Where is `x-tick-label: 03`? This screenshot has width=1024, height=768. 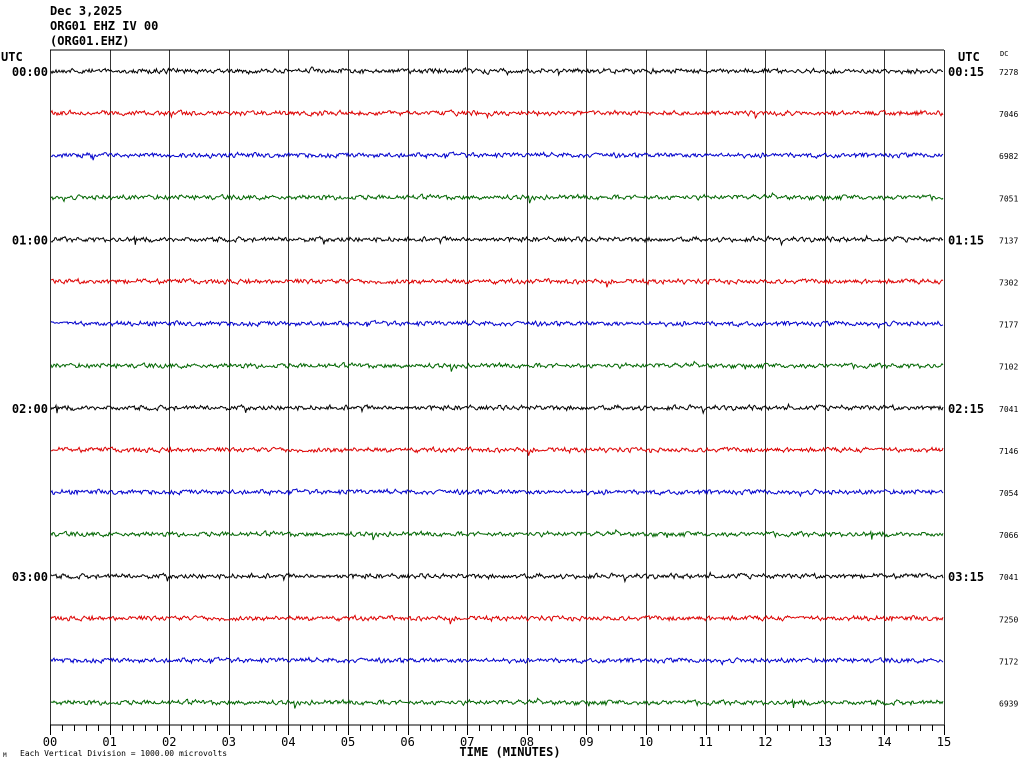 x-tick-label: 03 is located at coordinates (229, 742).